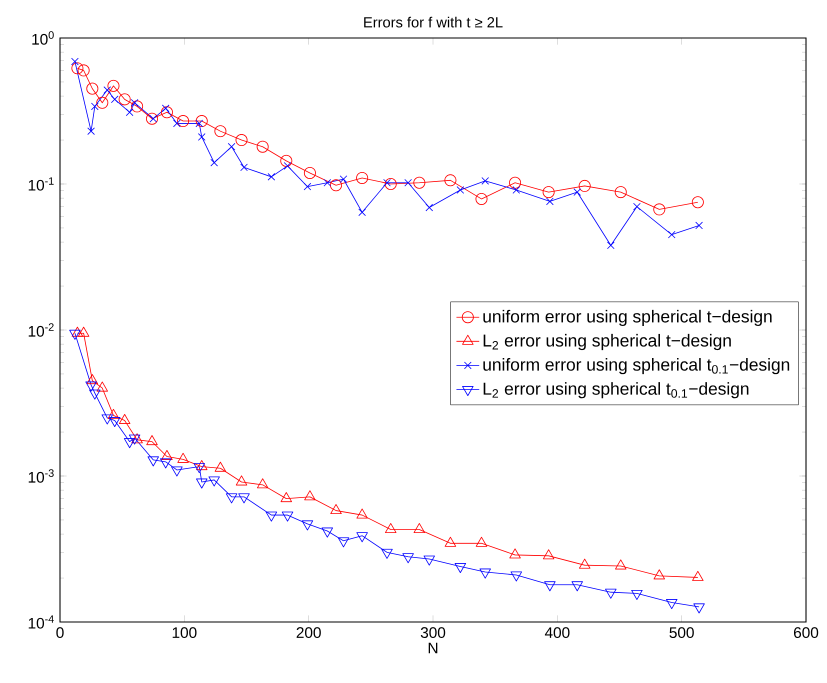 This screenshot has height=683, width=827. What do you see at coordinates (41, 330) in the screenshot?
I see `y-tick-label: 10$^{-2}$` at bounding box center [41, 330].